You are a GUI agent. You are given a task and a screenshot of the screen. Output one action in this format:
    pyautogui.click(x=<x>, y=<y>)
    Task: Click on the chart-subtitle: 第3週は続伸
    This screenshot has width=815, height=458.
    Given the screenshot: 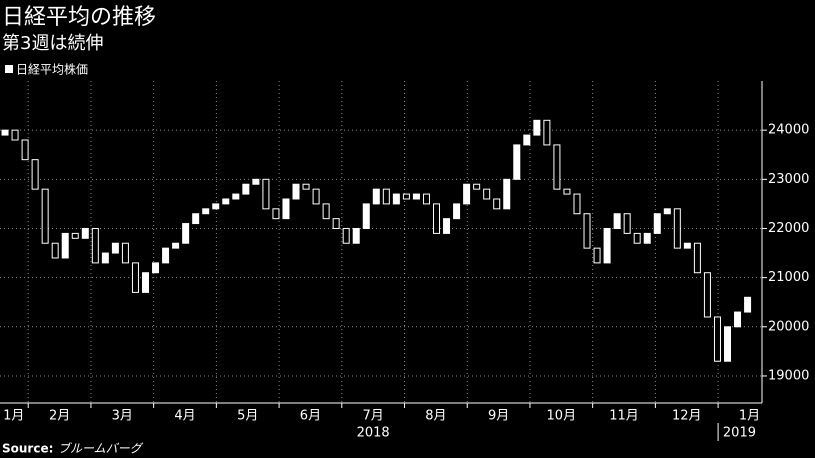 What is the action you would take?
    pyautogui.click(x=52, y=43)
    